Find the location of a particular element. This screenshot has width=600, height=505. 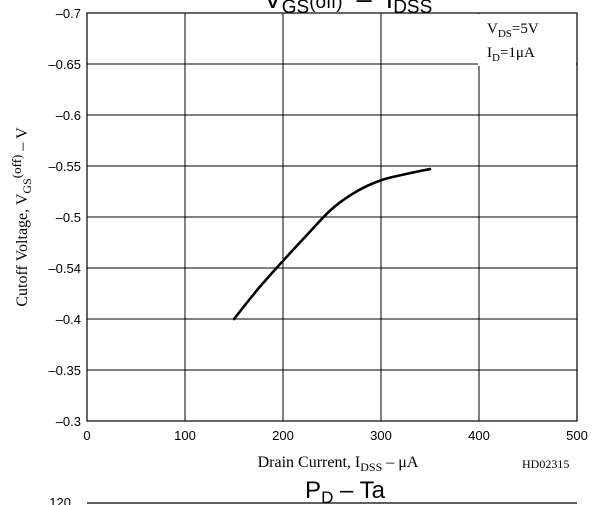

x-tick-label: 200 is located at coordinates (283, 435).